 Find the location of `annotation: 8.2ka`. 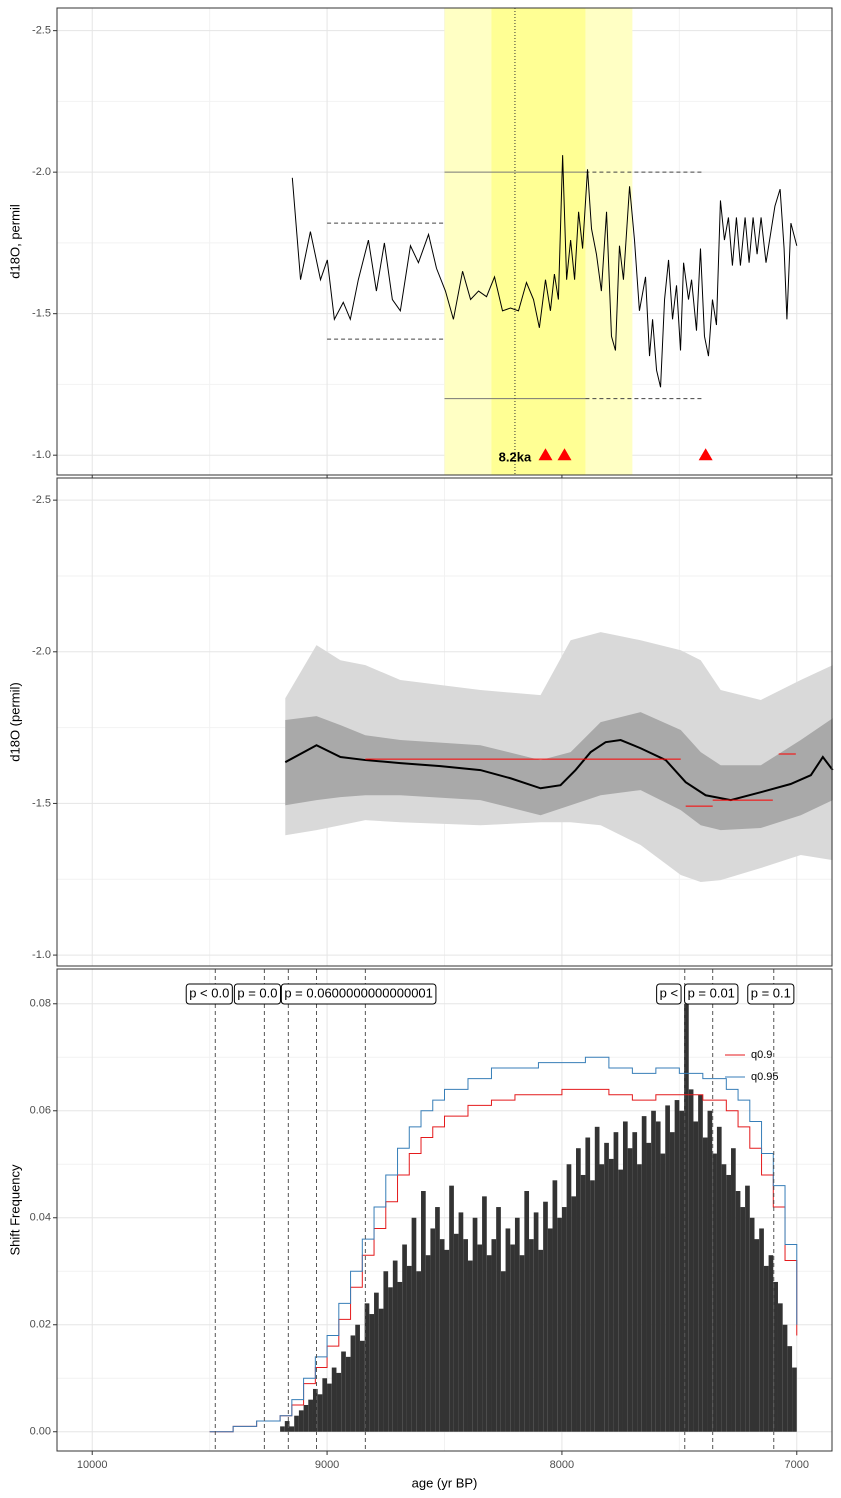

annotation: 8.2ka is located at coordinates (515, 457).